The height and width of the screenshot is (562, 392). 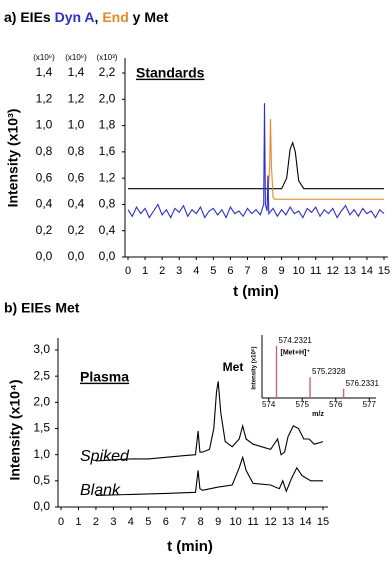 I want to click on peak-mz-label: 575.2328, so click(x=329, y=371).